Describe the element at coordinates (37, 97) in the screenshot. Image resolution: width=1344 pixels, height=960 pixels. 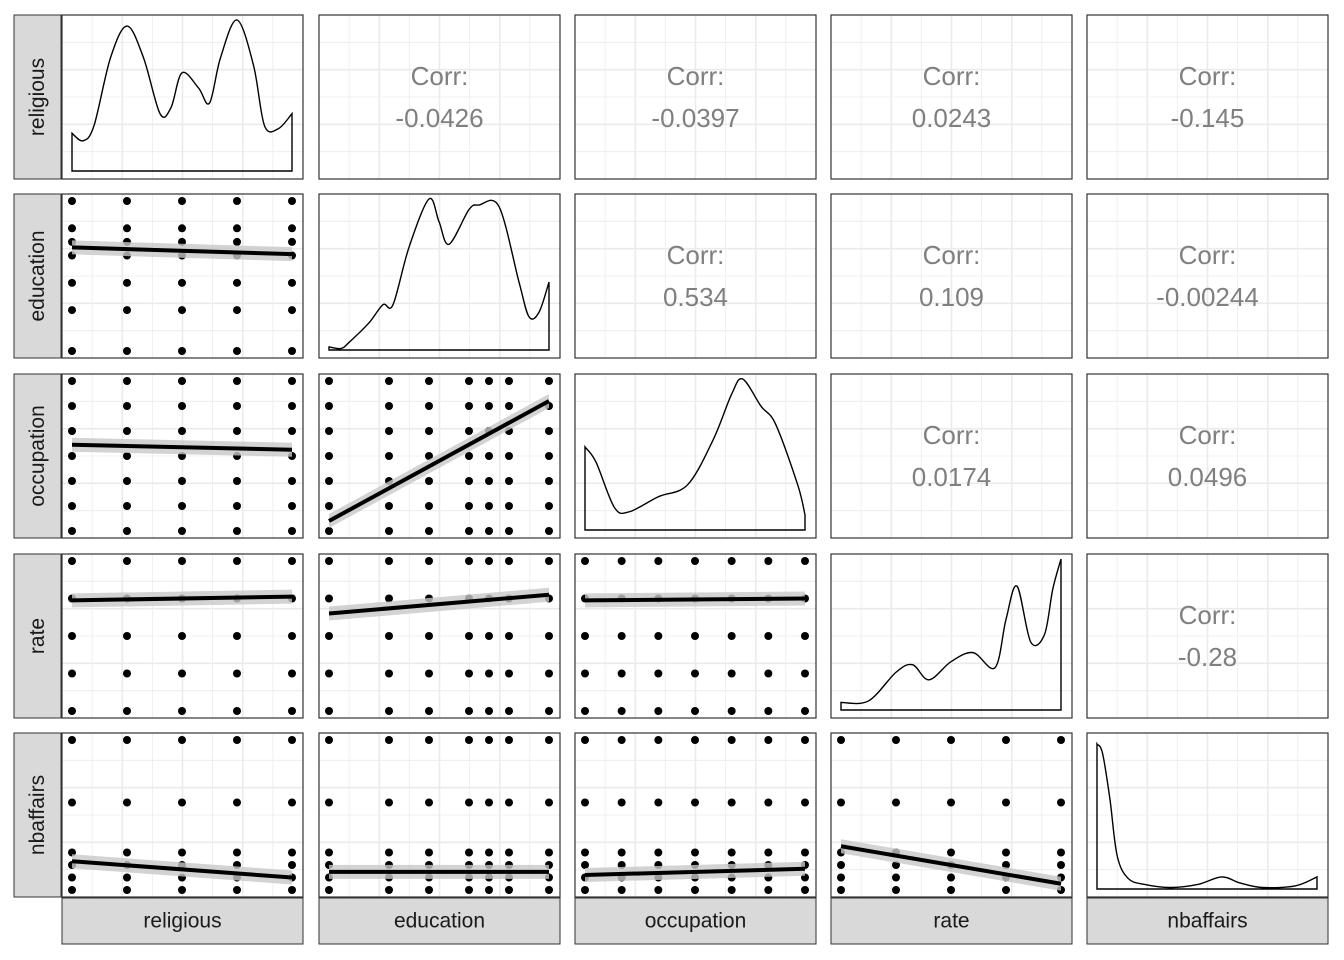
I see `row-strip-religious: religious` at that location.